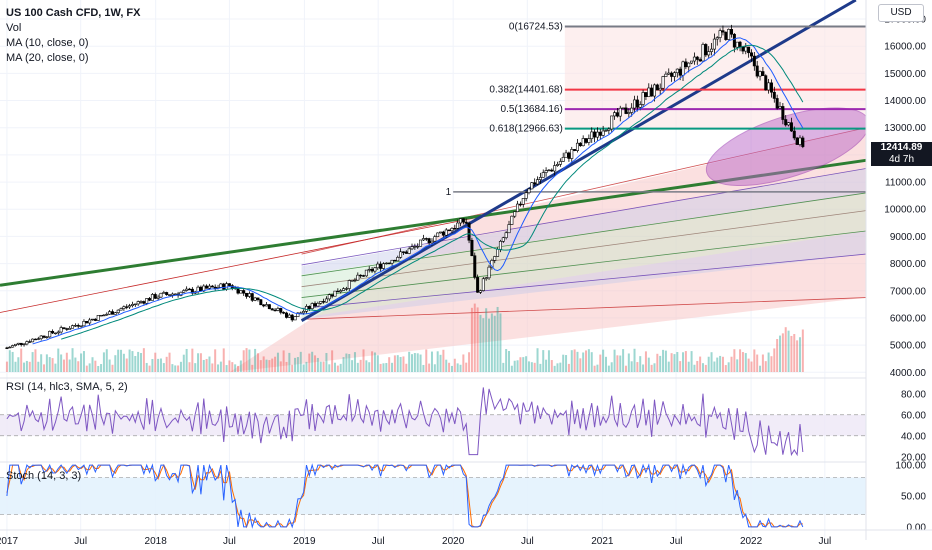 The width and height of the screenshot is (932, 550). I want to click on y-tick-label: 13000.00, so click(905, 128).